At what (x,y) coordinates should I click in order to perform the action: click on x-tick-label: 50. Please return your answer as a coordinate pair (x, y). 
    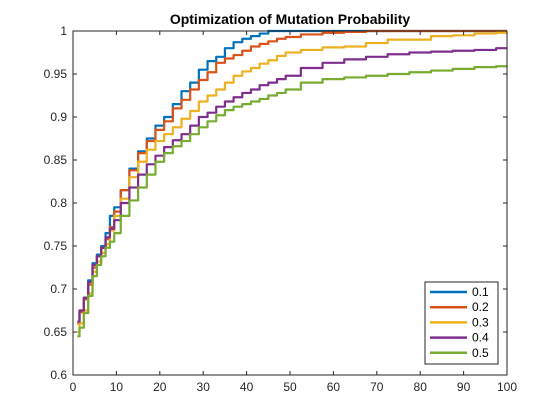
    Looking at the image, I should click on (290, 387).